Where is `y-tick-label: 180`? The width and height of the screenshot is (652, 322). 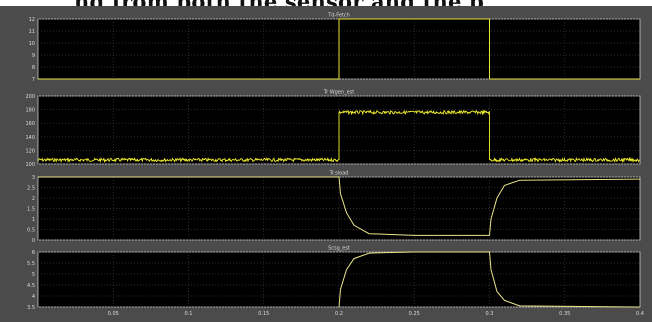
y-tick-label: 180 is located at coordinates (30, 111).